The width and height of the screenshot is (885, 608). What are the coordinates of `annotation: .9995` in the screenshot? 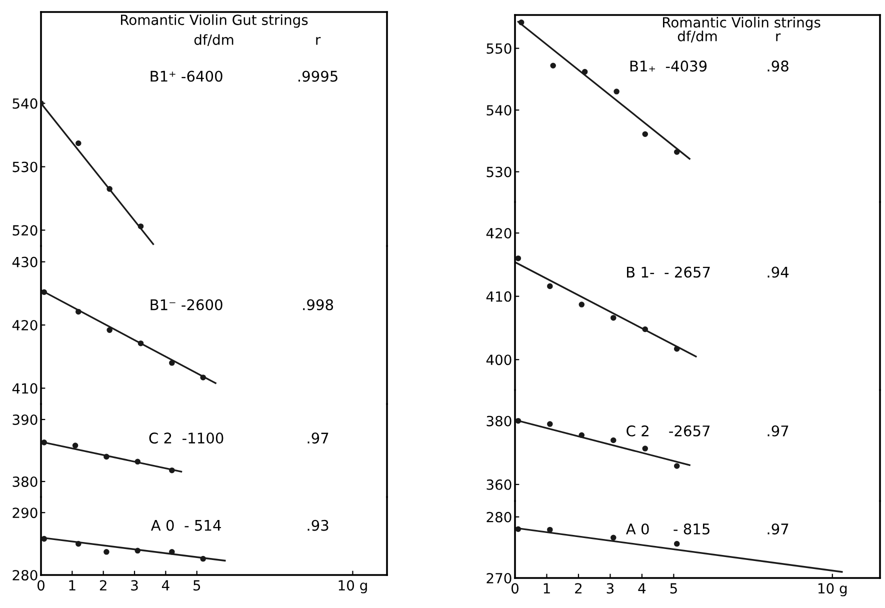 It's located at (318, 76).